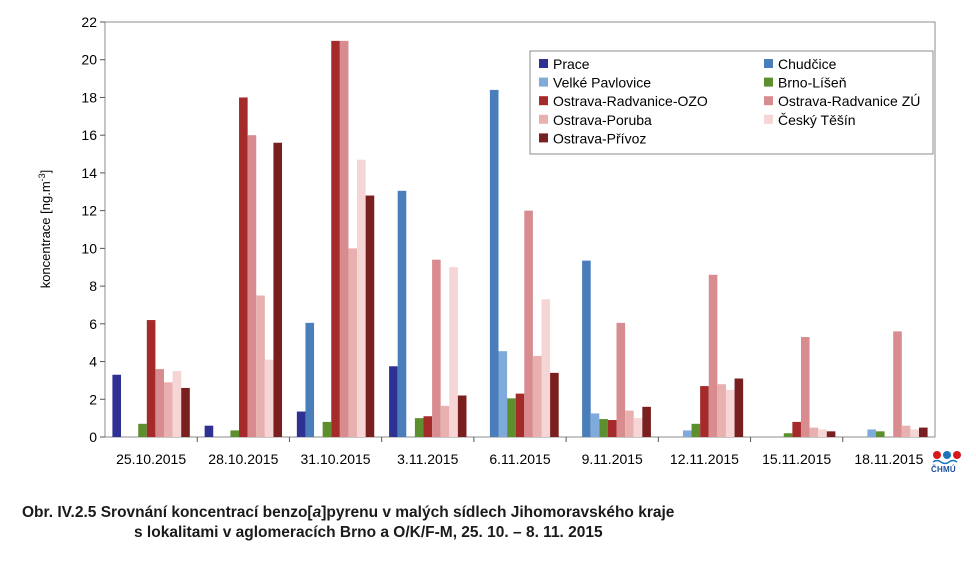  I want to click on y-tick-label: 22, so click(89, 22).